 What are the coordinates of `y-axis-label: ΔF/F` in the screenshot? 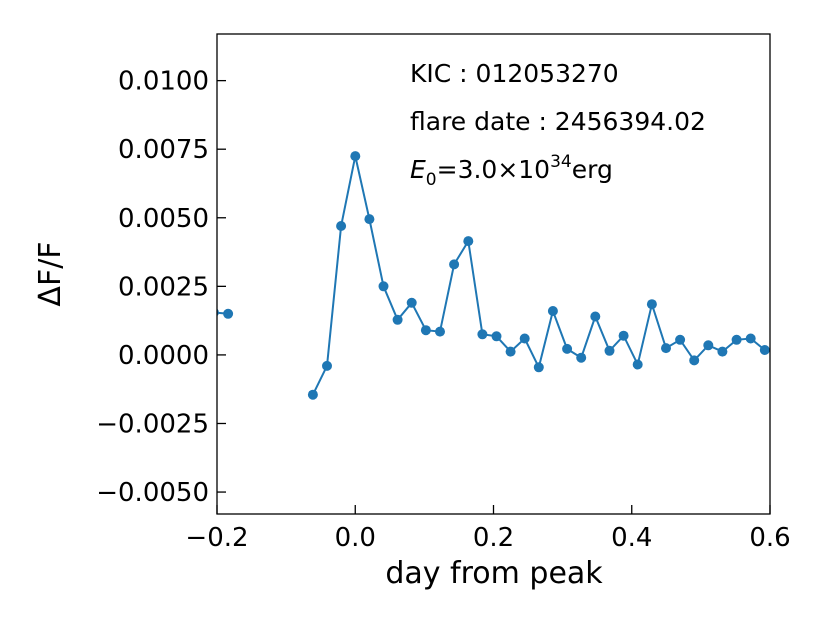 It's located at (50, 273).